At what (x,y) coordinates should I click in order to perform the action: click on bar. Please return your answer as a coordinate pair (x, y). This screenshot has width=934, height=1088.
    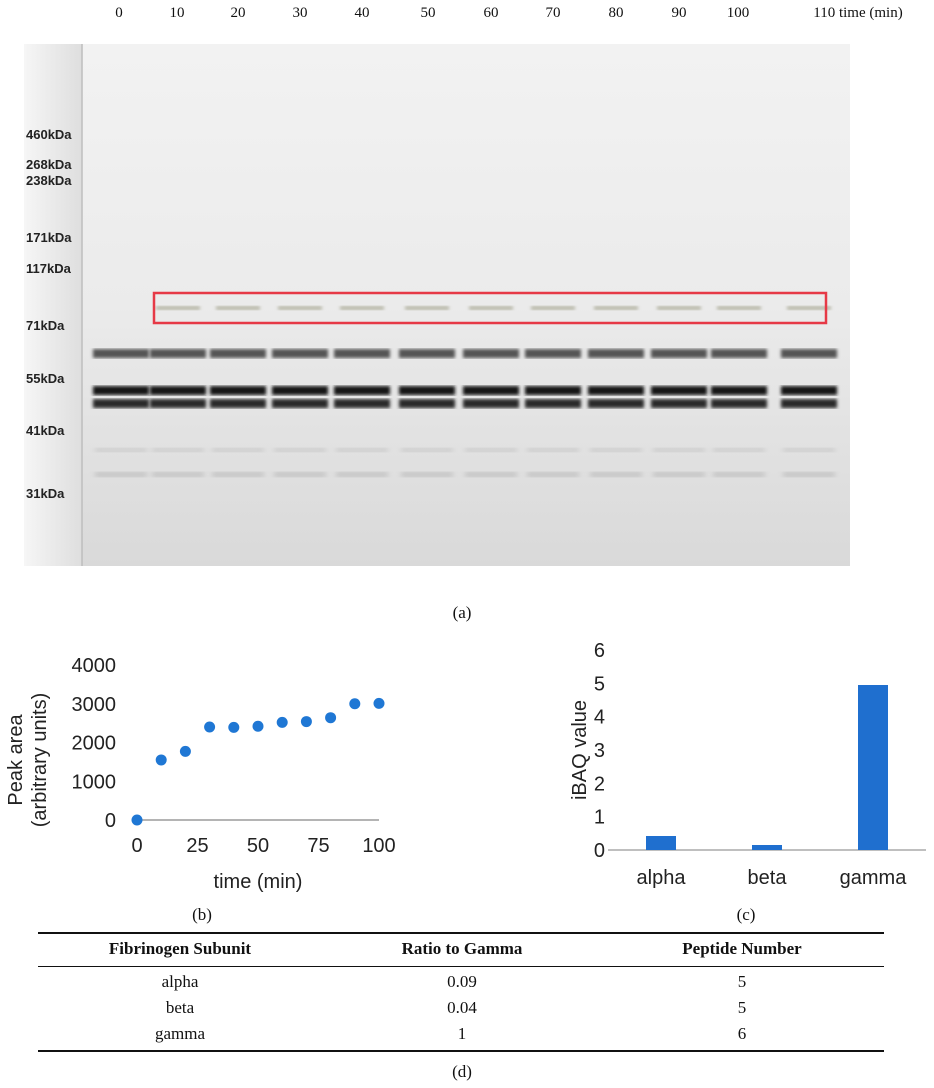
    Looking at the image, I should click on (767, 847).